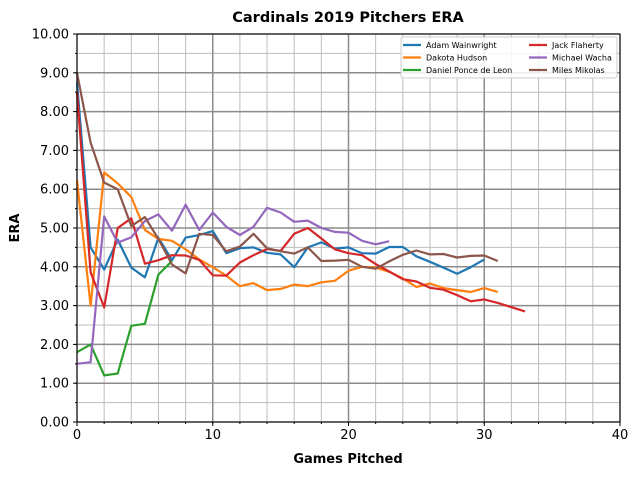  What do you see at coordinates (54, 73) in the screenshot?
I see `y-tick-label: 9.00` at bounding box center [54, 73].